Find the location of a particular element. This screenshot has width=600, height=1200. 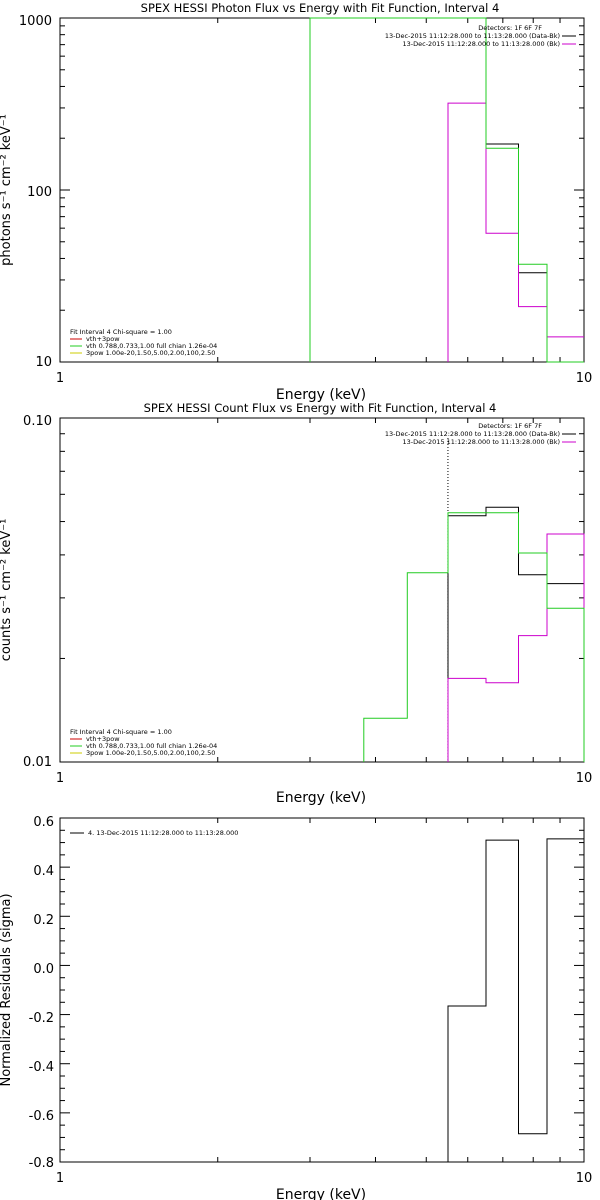

y-tick-label: 0.10 is located at coordinates (37, 421).